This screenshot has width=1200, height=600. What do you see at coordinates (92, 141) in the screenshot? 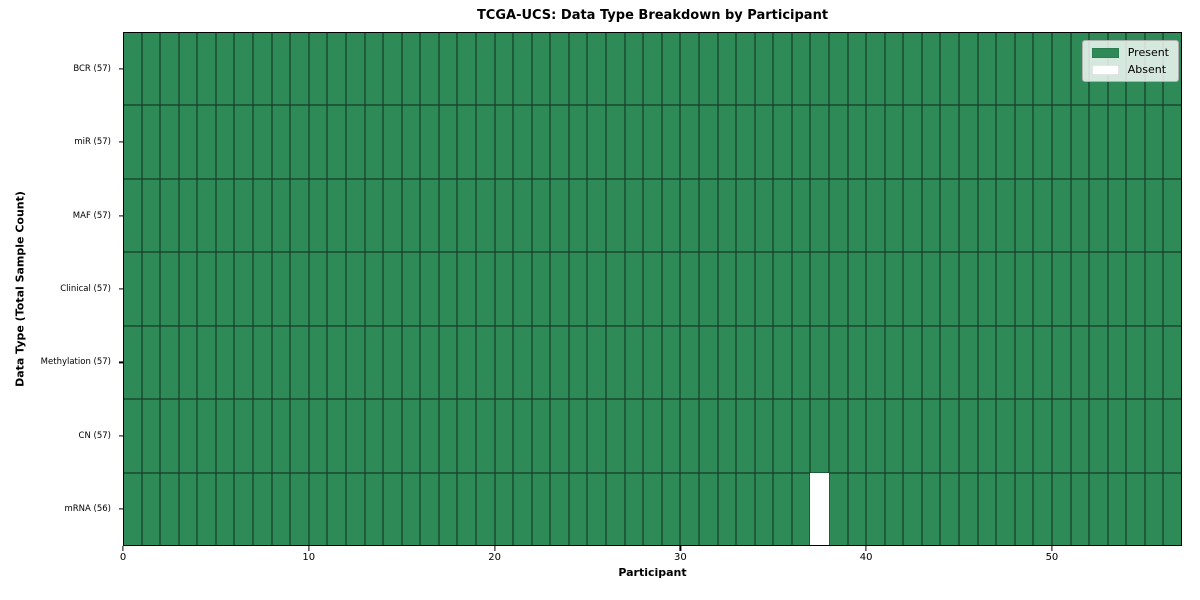
I see `y-tick-label: miR (57)` at bounding box center [92, 141].